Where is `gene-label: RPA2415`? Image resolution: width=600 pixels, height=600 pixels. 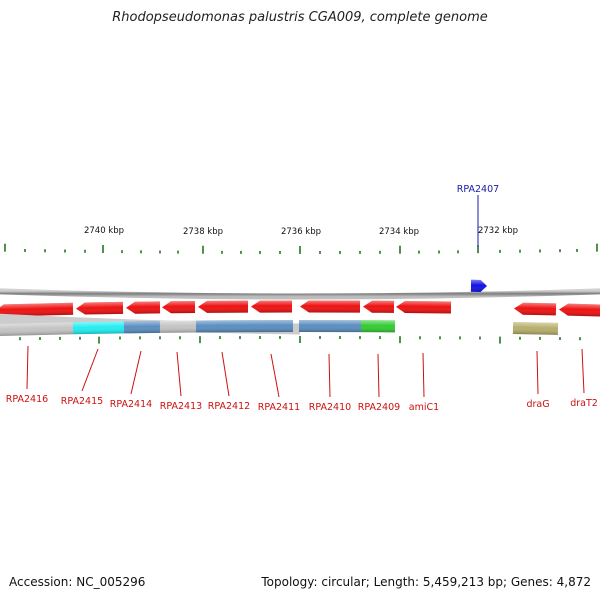
gene-label: RPA2415 is located at coordinates (82, 401).